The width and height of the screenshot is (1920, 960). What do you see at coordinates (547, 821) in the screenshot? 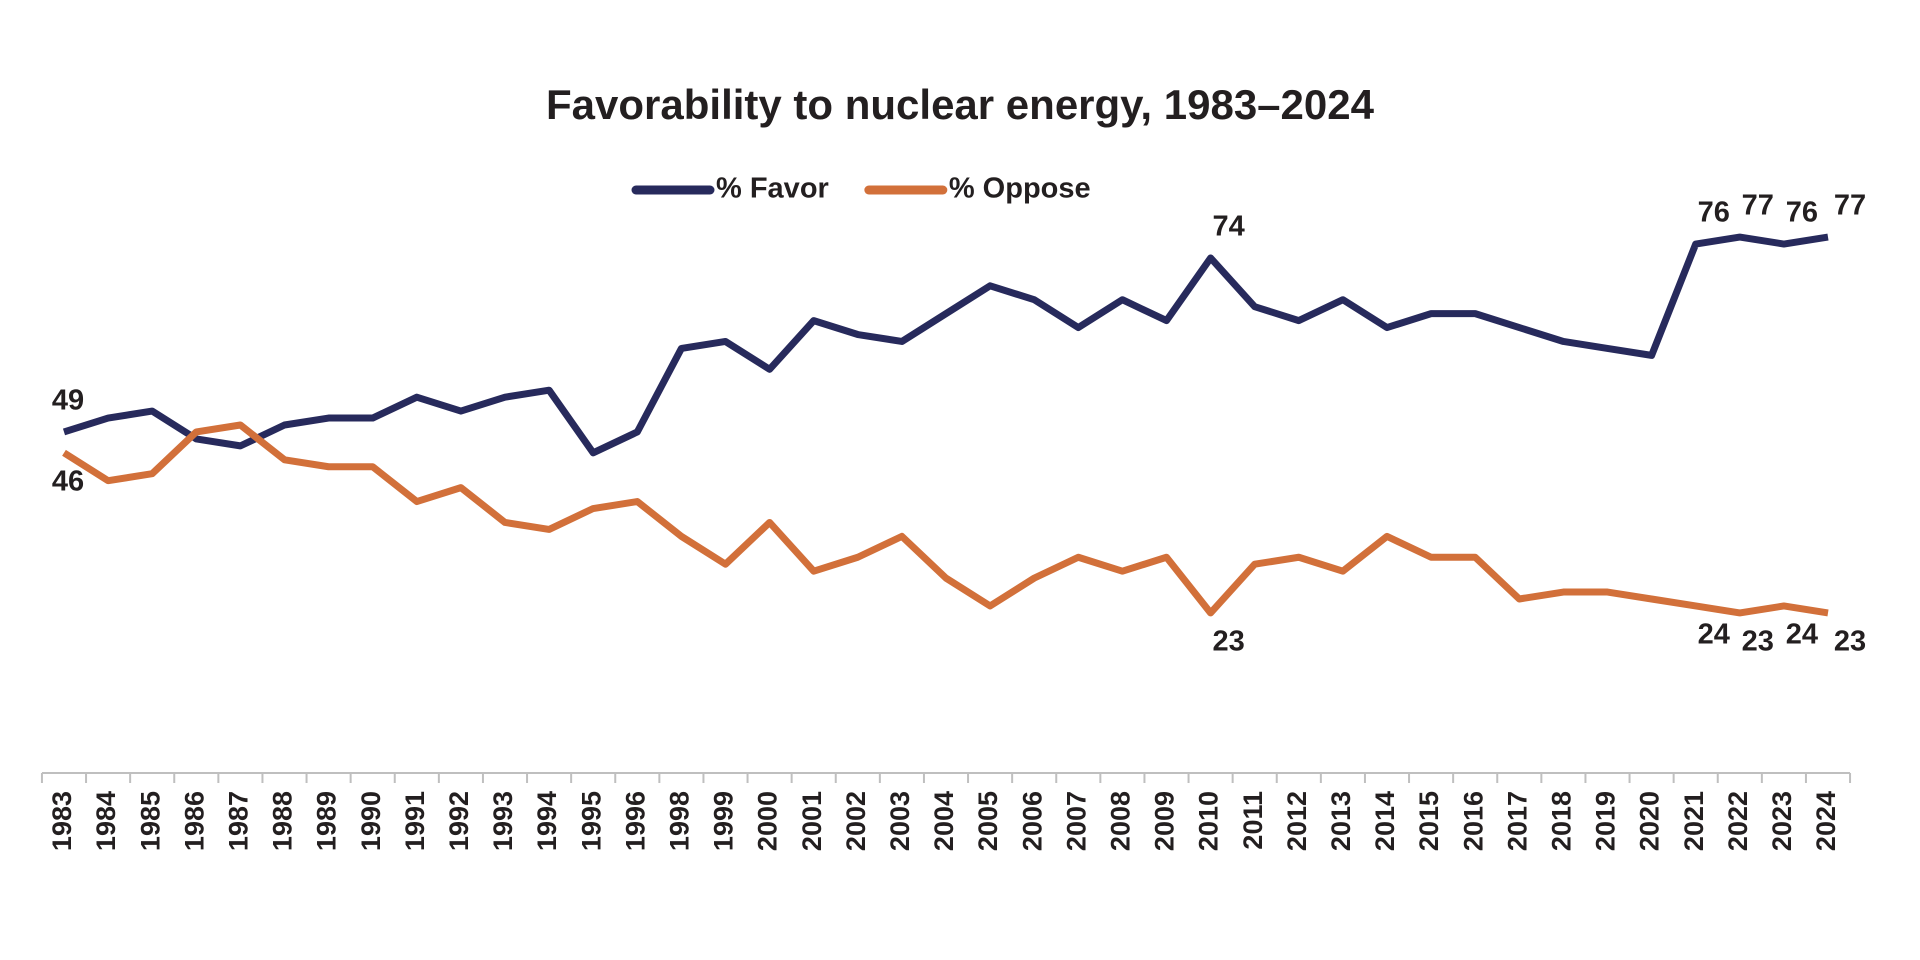
I see `x-tick-label: 1994` at bounding box center [547, 821].